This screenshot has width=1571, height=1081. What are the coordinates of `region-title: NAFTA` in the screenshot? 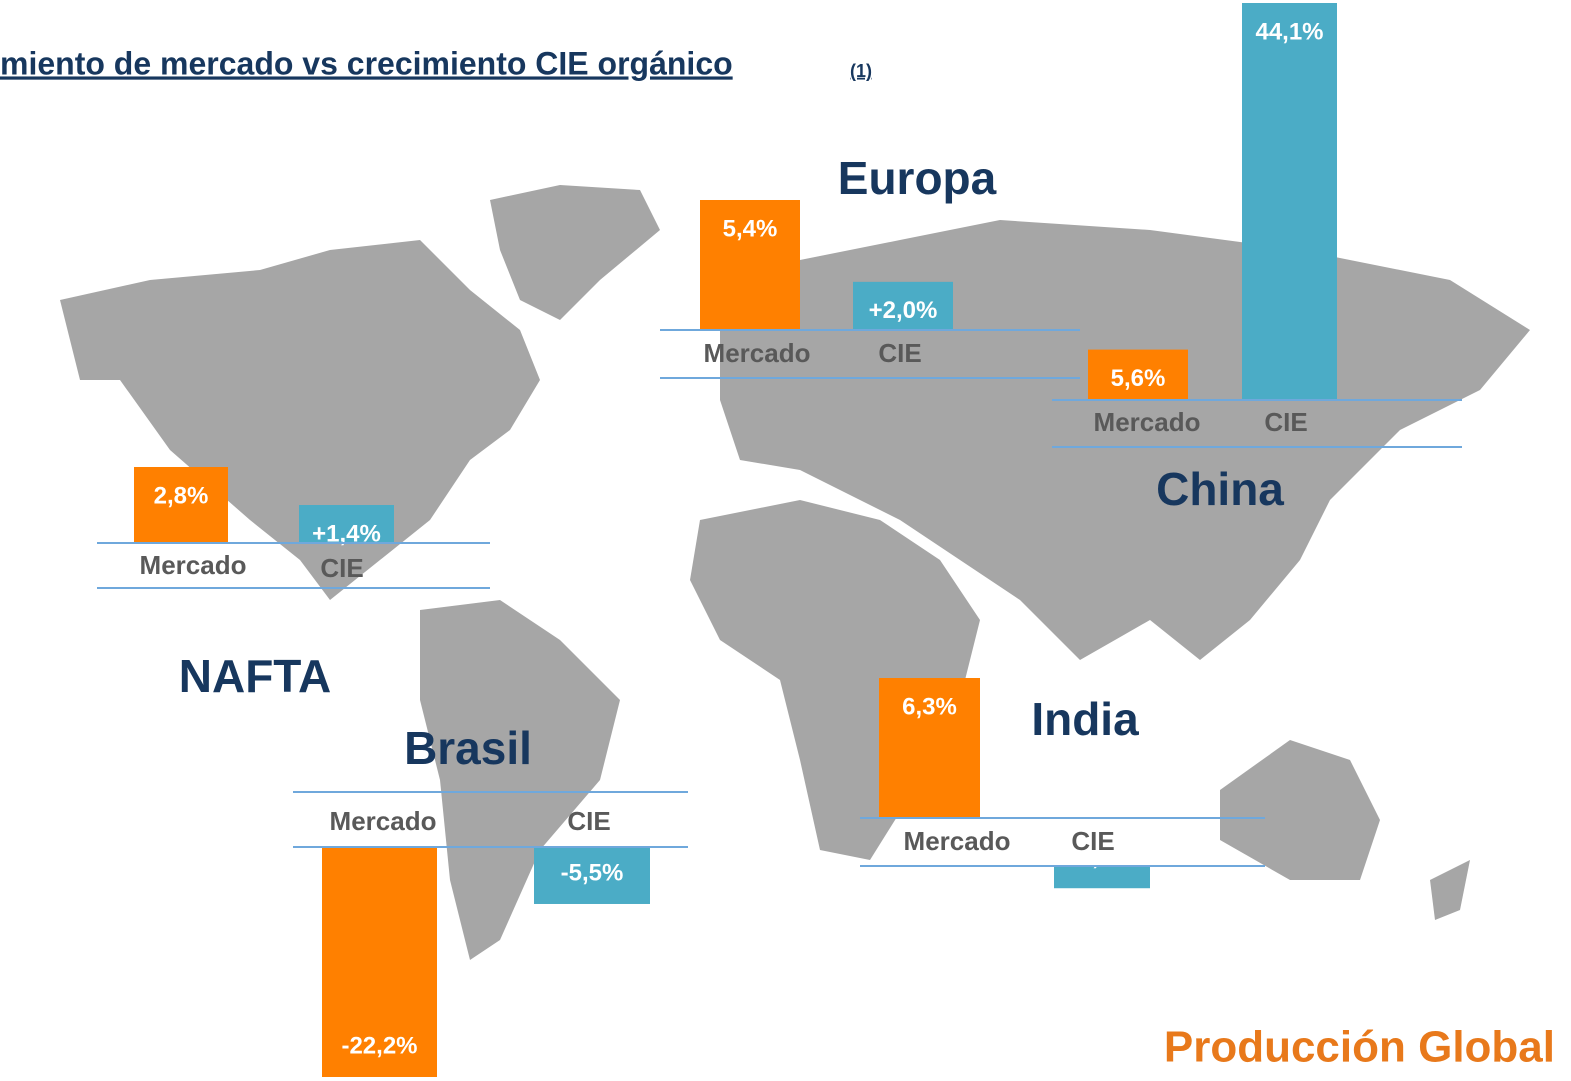 It's located at (255, 676).